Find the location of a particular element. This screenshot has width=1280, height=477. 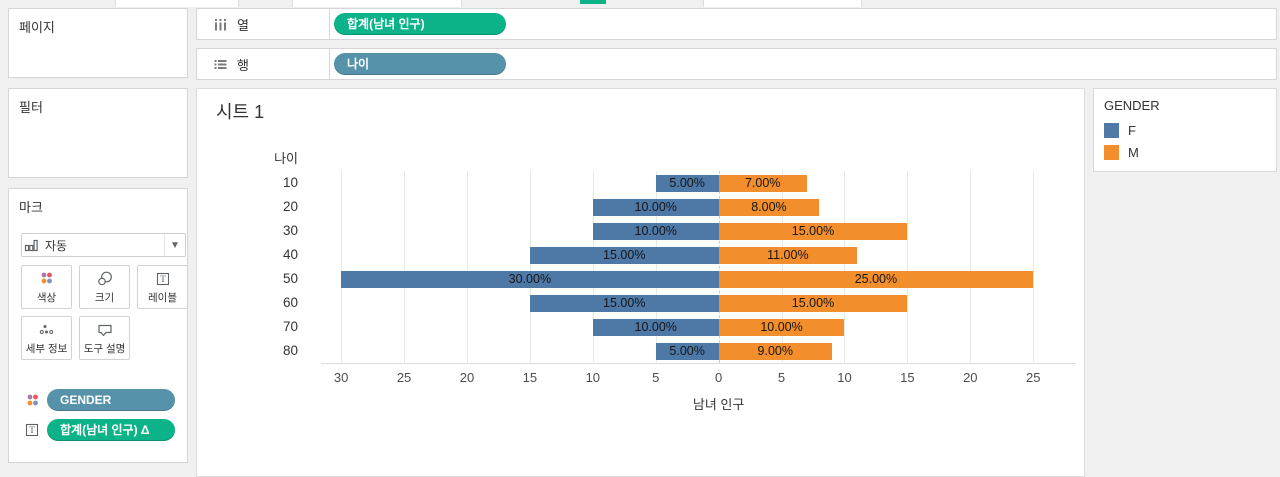

tooltip-bubble-icon is located at coordinates (105, 330).